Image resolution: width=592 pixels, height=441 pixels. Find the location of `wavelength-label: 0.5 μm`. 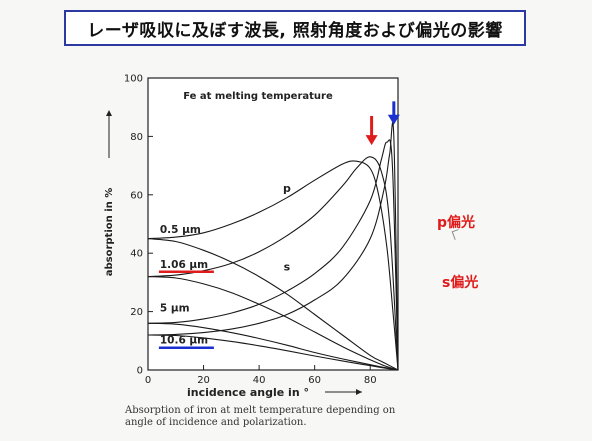

wavelength-label: 0.5 μm is located at coordinates (180, 230).